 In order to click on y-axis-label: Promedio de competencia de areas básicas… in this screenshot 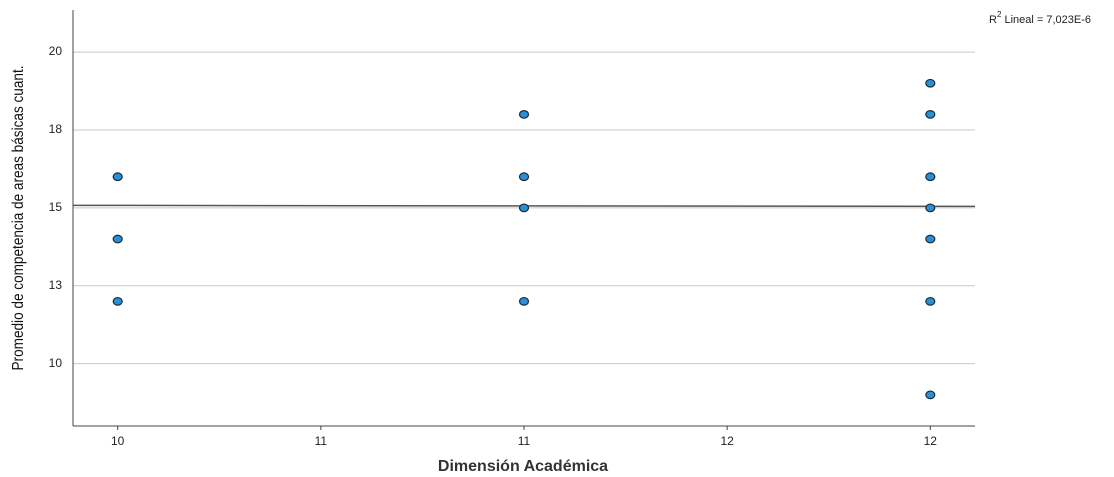, I will do `click(18, 217)`.